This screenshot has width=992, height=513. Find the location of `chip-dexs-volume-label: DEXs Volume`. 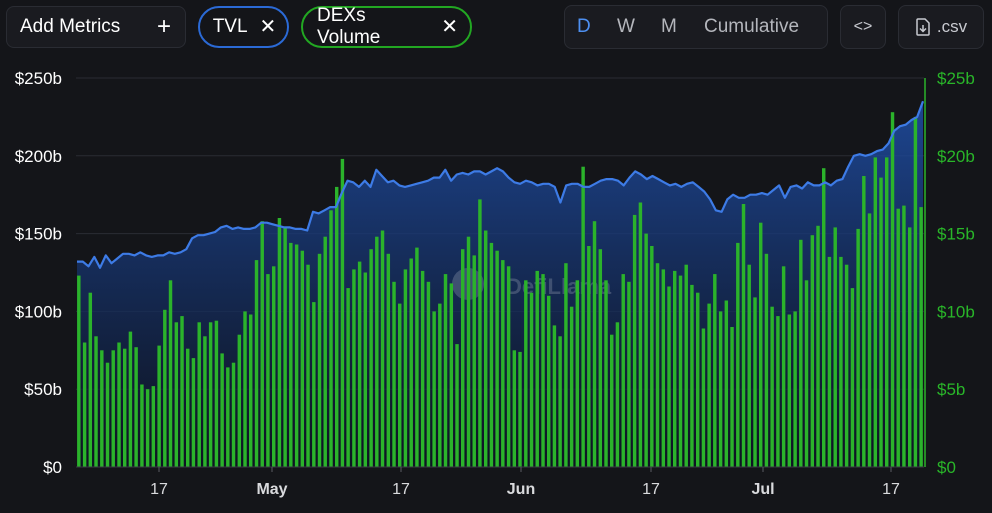

chip-dexs-volume-label: DEXs Volume is located at coordinates (349, 26).